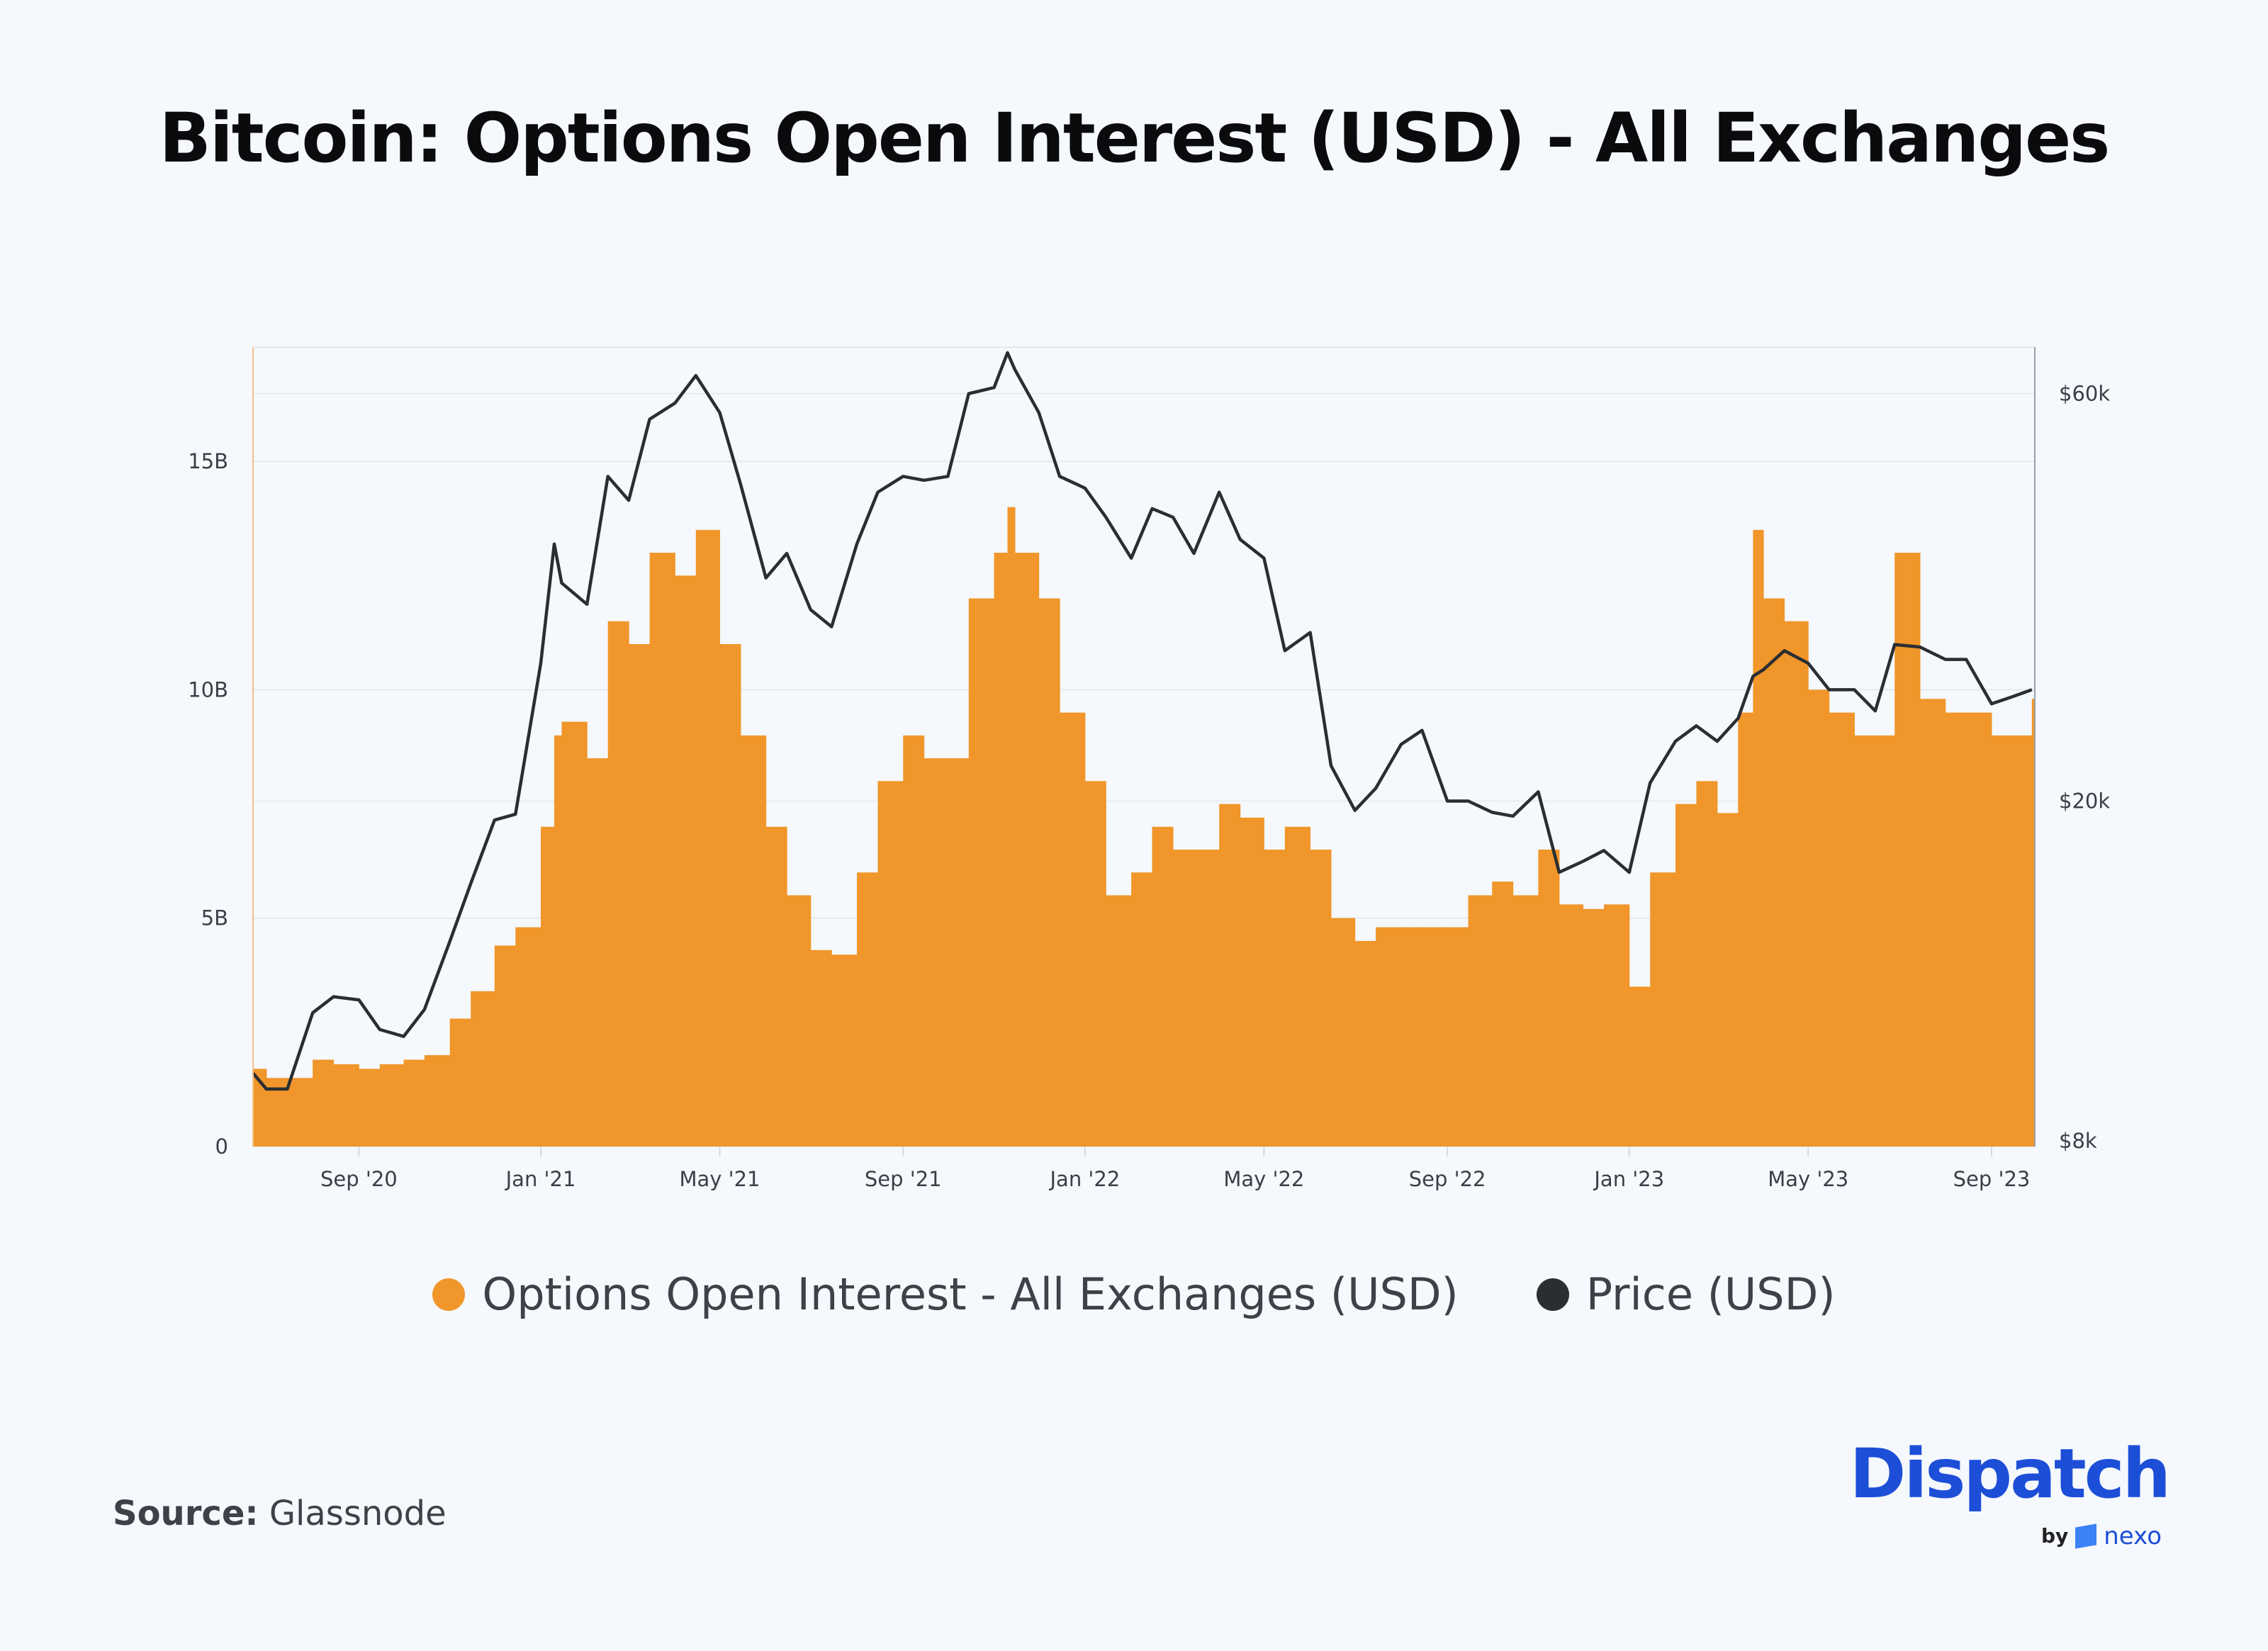 The width and height of the screenshot is (2268, 1651). What do you see at coordinates (214, 918) in the screenshot?
I see `y-left-tick-label: 5B` at bounding box center [214, 918].